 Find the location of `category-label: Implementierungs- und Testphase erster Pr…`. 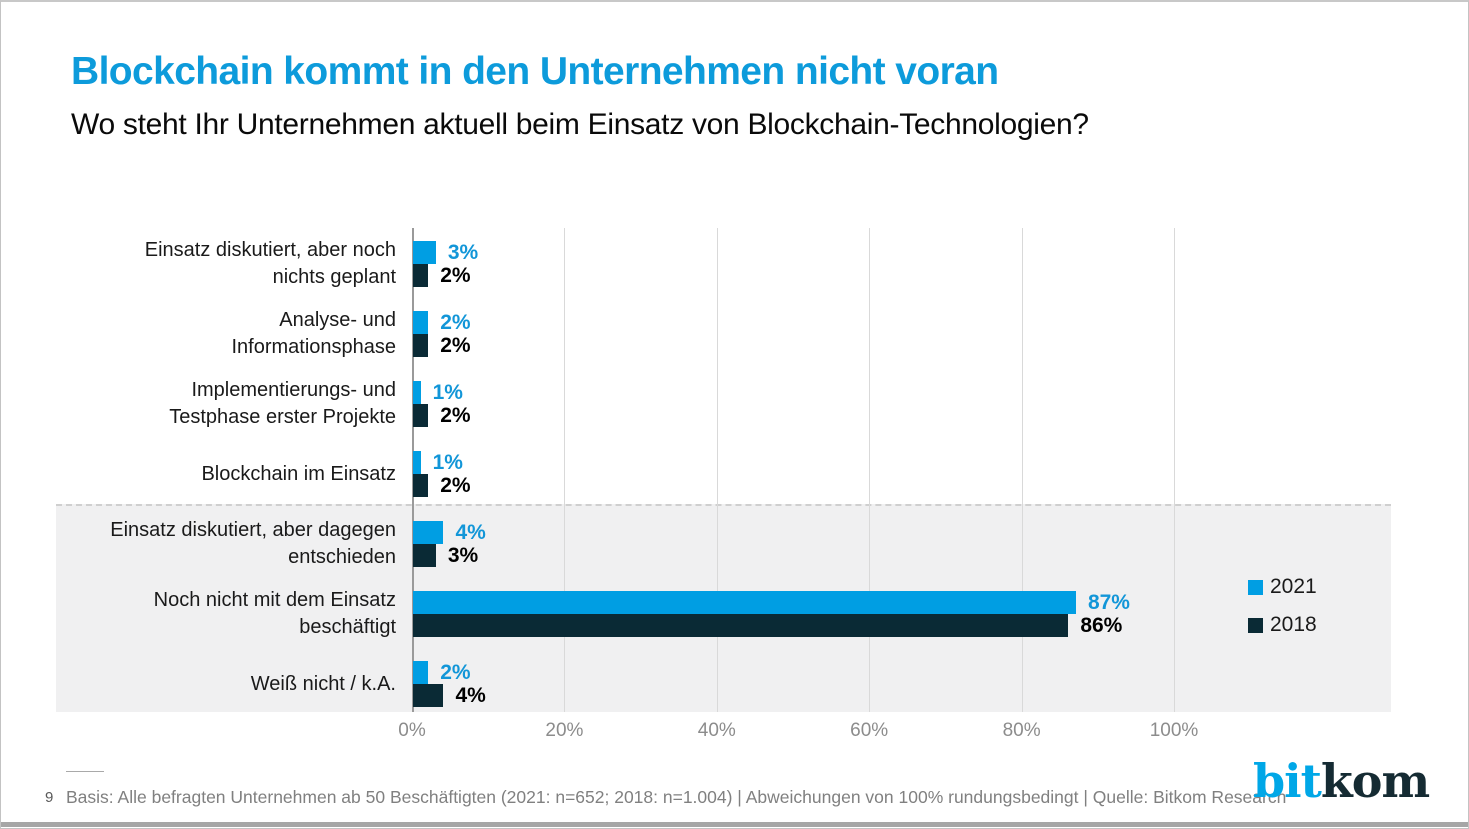

category-label: Implementierungs- und Testphase erster Pr… is located at coordinates (226, 404).